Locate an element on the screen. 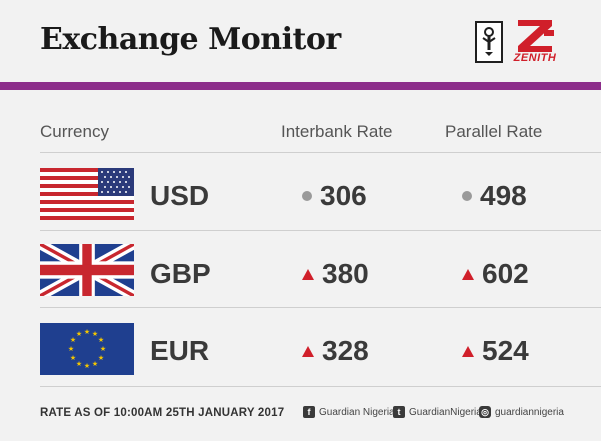 The width and height of the screenshot is (601, 441). twitter-handle: t GuardianNigeria is located at coordinates (437, 412).